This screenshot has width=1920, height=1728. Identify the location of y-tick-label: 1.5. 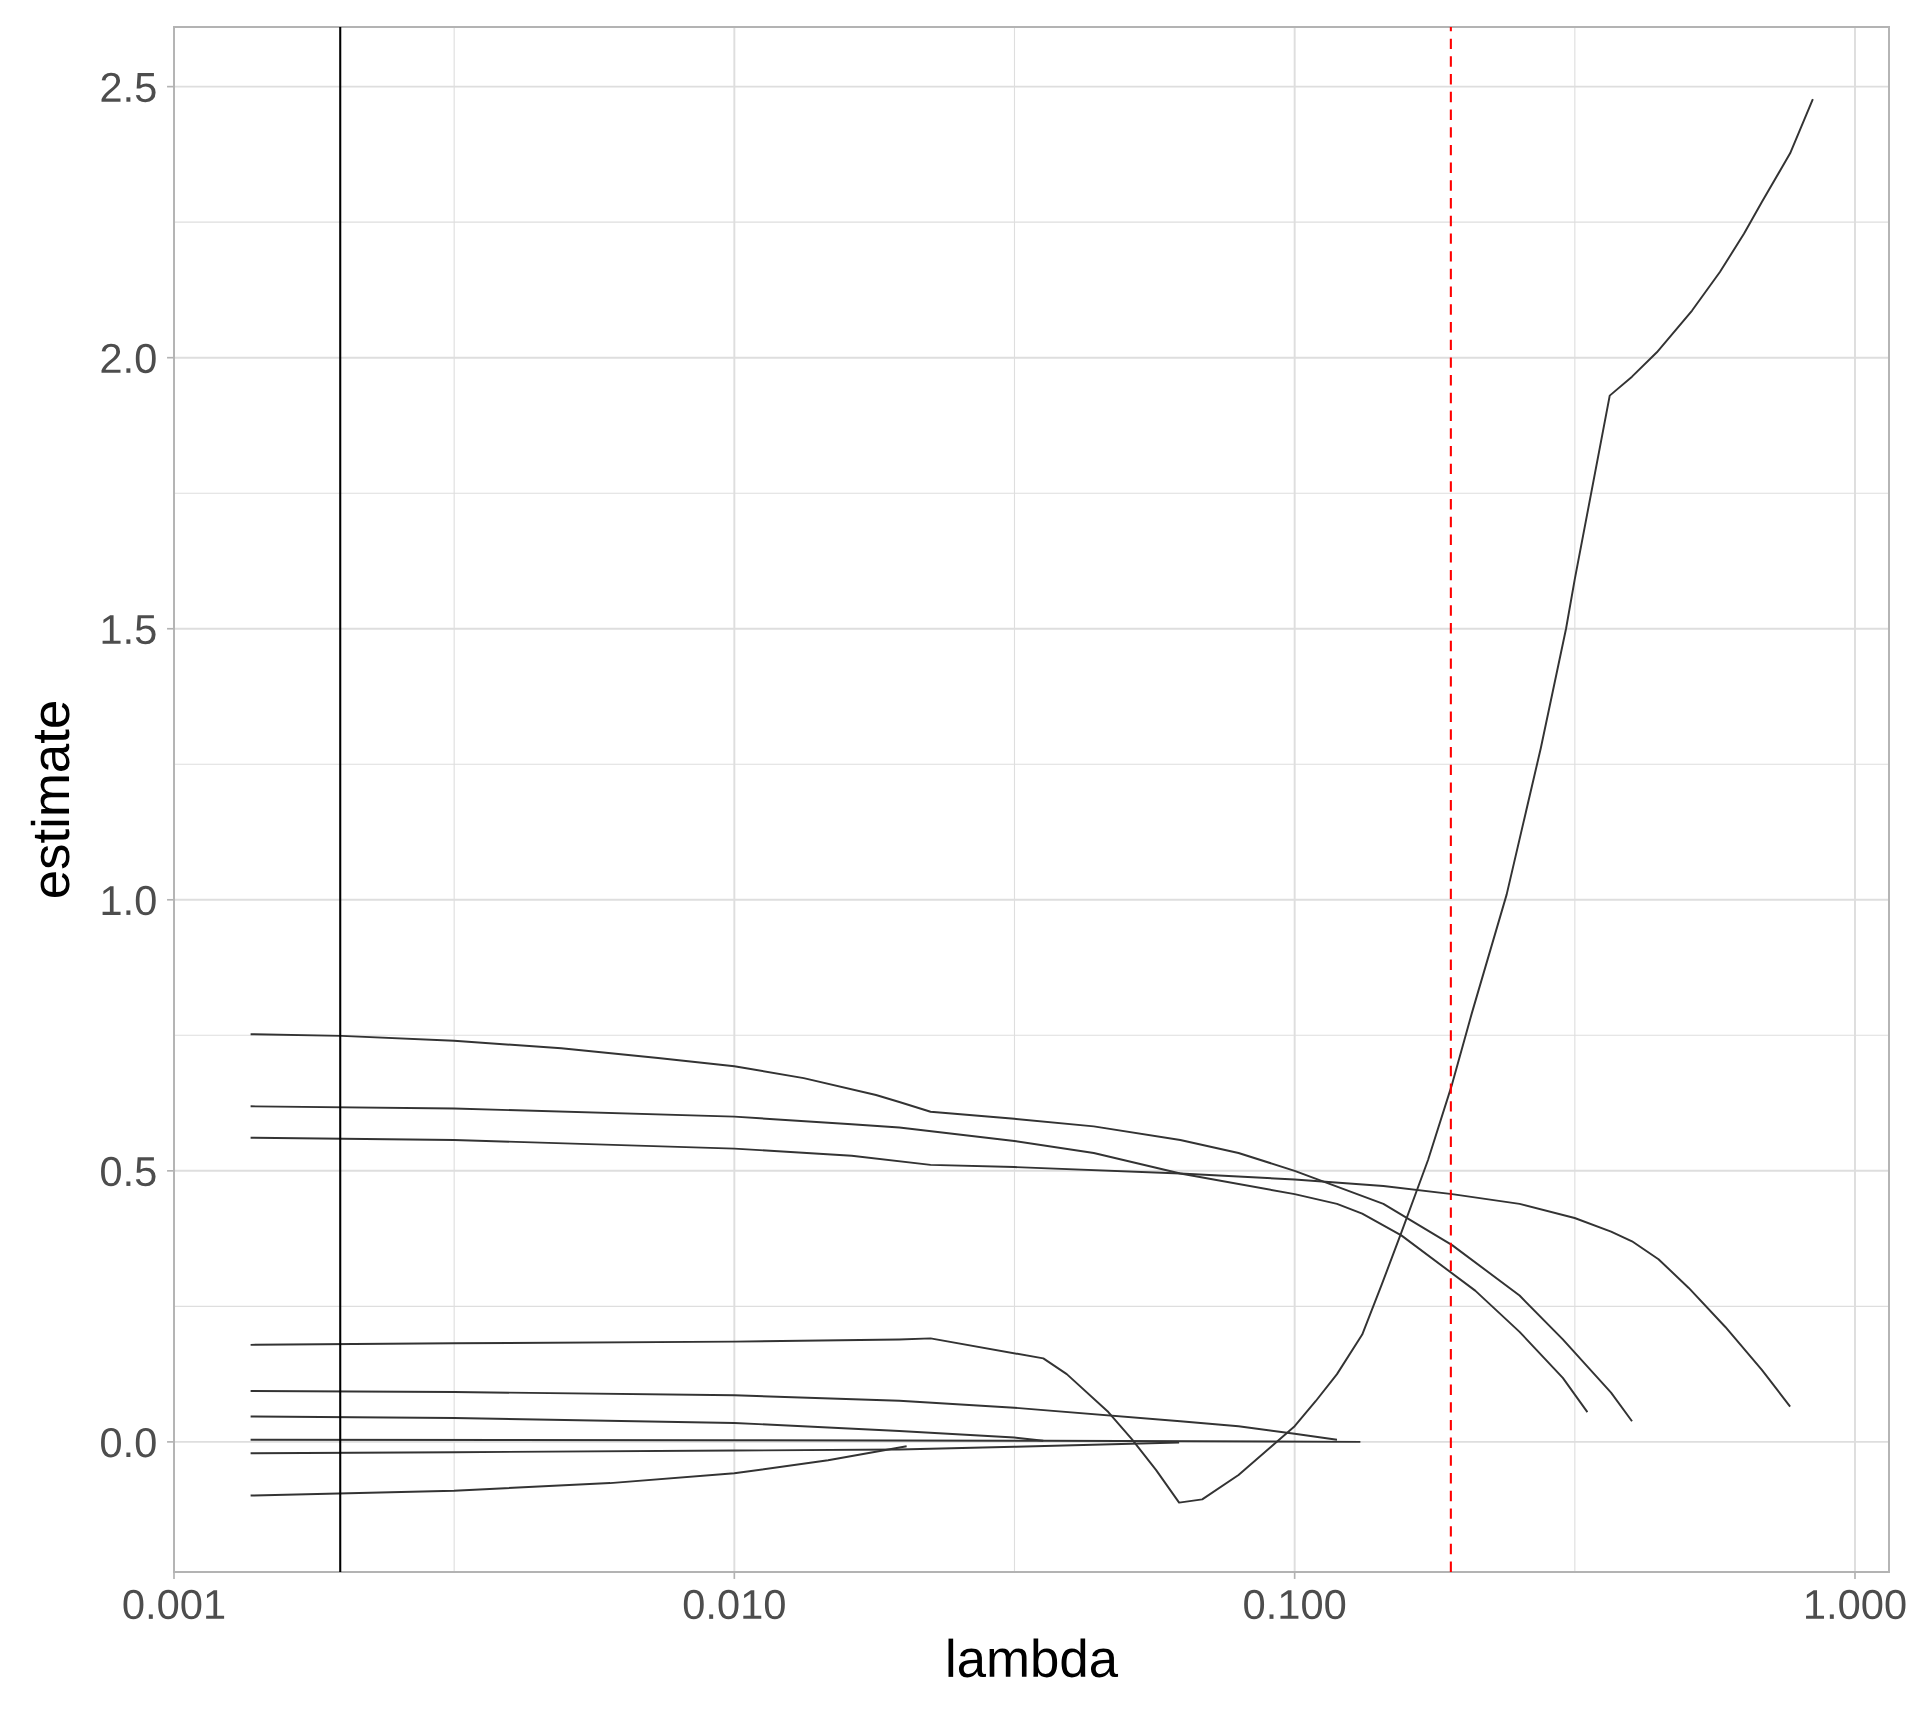
(129, 630).